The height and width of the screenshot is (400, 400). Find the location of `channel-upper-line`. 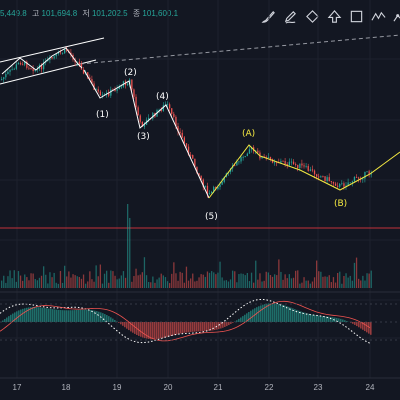

channel-upper-line is located at coordinates (52, 50).